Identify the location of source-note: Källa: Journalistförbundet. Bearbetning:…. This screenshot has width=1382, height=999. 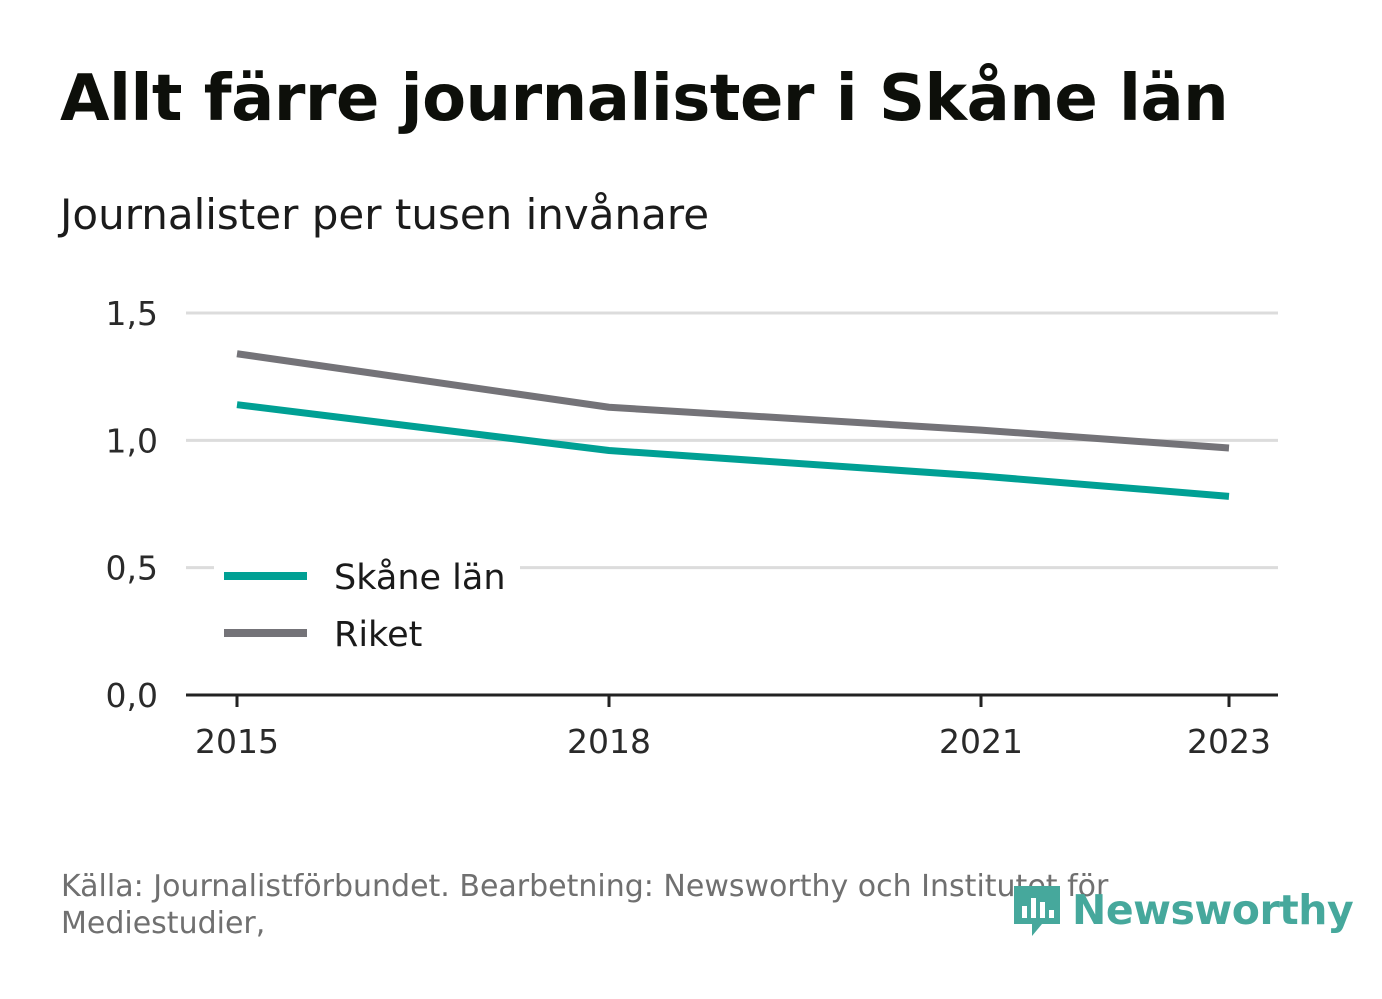
(585, 905).